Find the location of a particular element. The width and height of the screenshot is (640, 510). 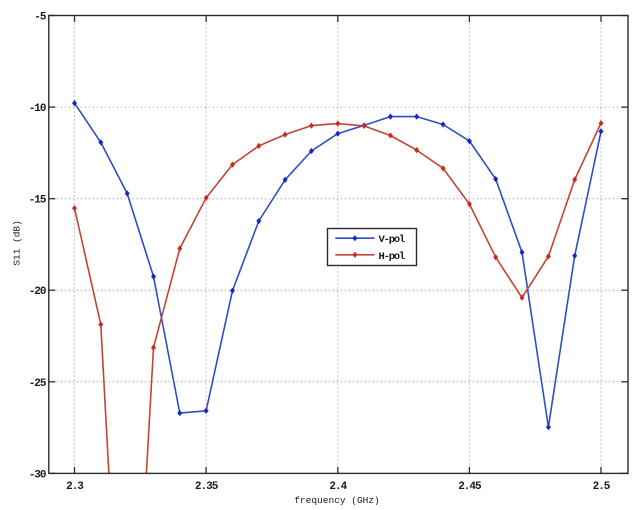

svg-text: -25 is located at coordinates (38, 384).